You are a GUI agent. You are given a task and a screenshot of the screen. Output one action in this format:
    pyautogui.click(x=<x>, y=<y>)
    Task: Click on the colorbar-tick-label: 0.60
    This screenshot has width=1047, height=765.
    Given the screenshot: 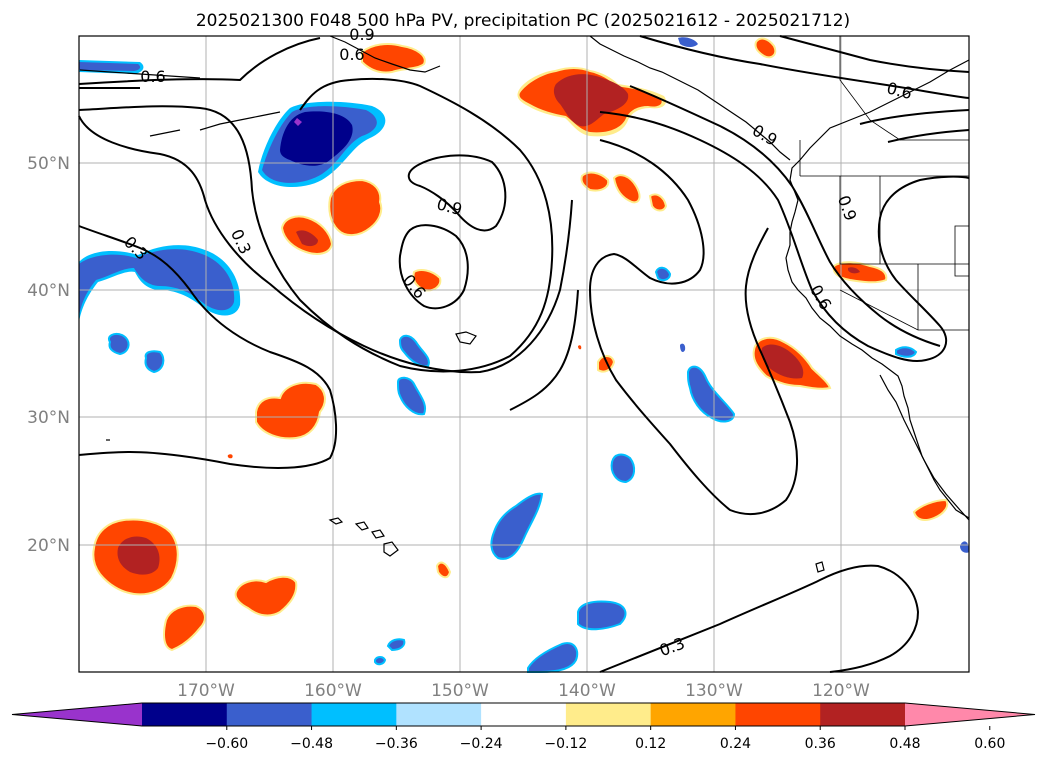 What is the action you would take?
    pyautogui.click(x=989, y=744)
    